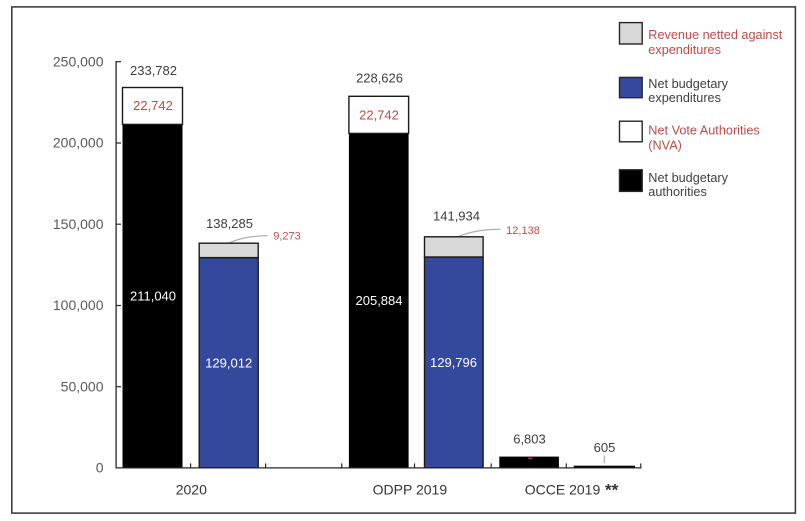 The height and width of the screenshot is (521, 805). Describe the element at coordinates (605, 447) in the screenshot. I see `svg-text: 605` at that location.